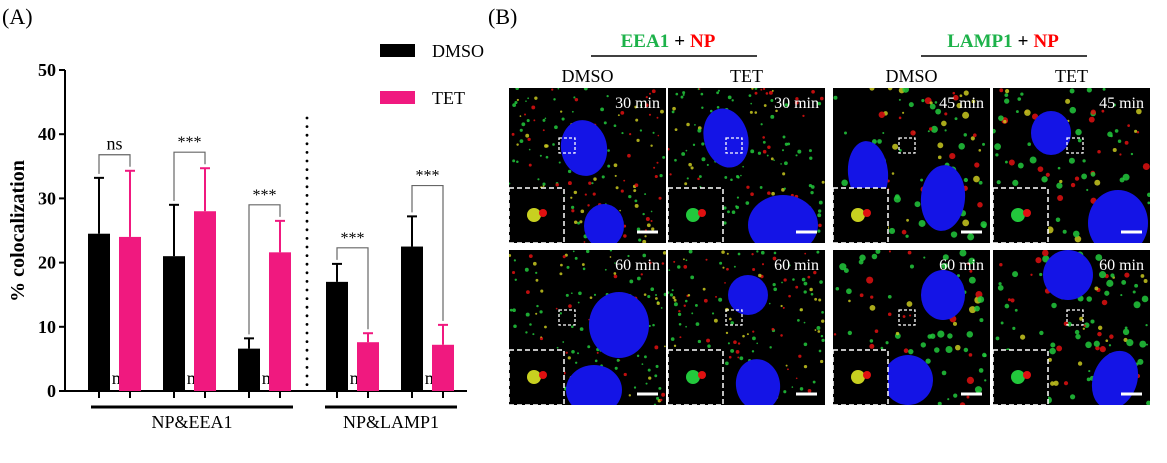 This screenshot has height=463, width=1167. Describe the element at coordinates (1023, 41) in the screenshot. I see `heading-plus: +` at that location.